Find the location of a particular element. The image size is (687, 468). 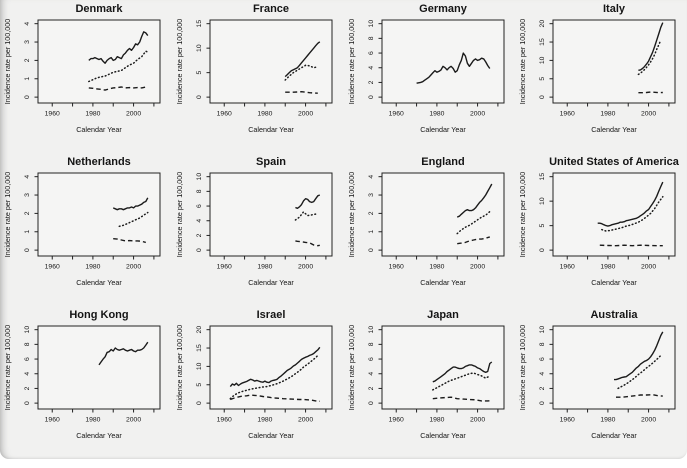

panel-title: Israel is located at coordinates (270, 315).